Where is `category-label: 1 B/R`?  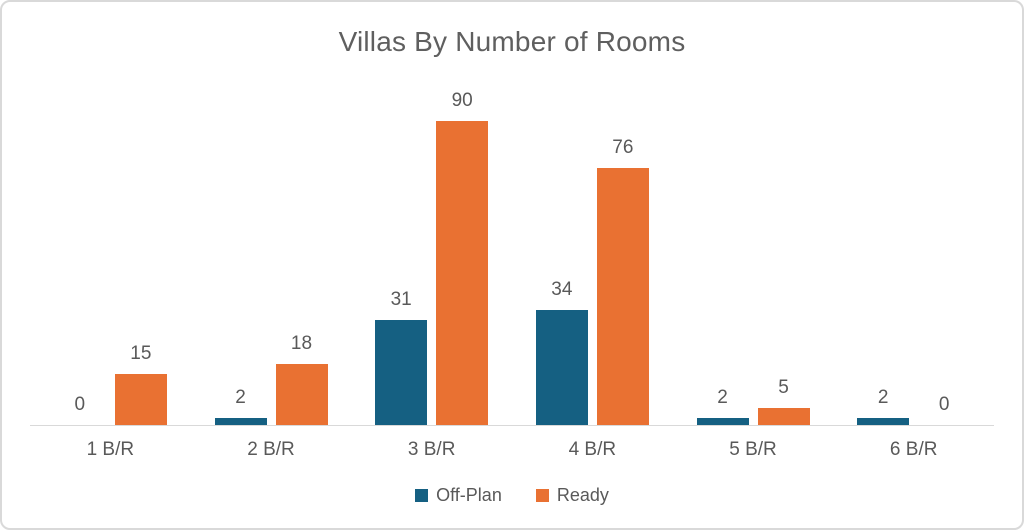
category-label: 1 B/R is located at coordinates (110, 449).